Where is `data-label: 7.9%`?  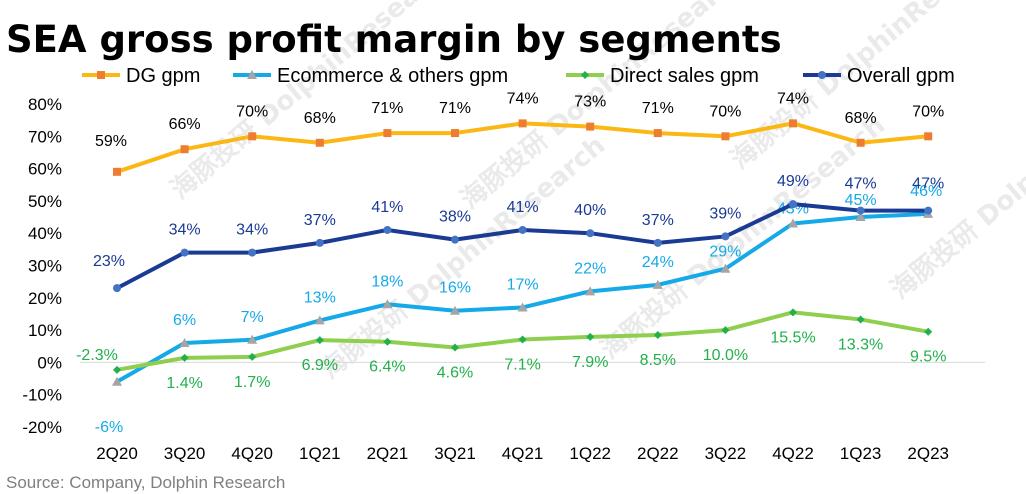
data-label: 7.9% is located at coordinates (590, 362).